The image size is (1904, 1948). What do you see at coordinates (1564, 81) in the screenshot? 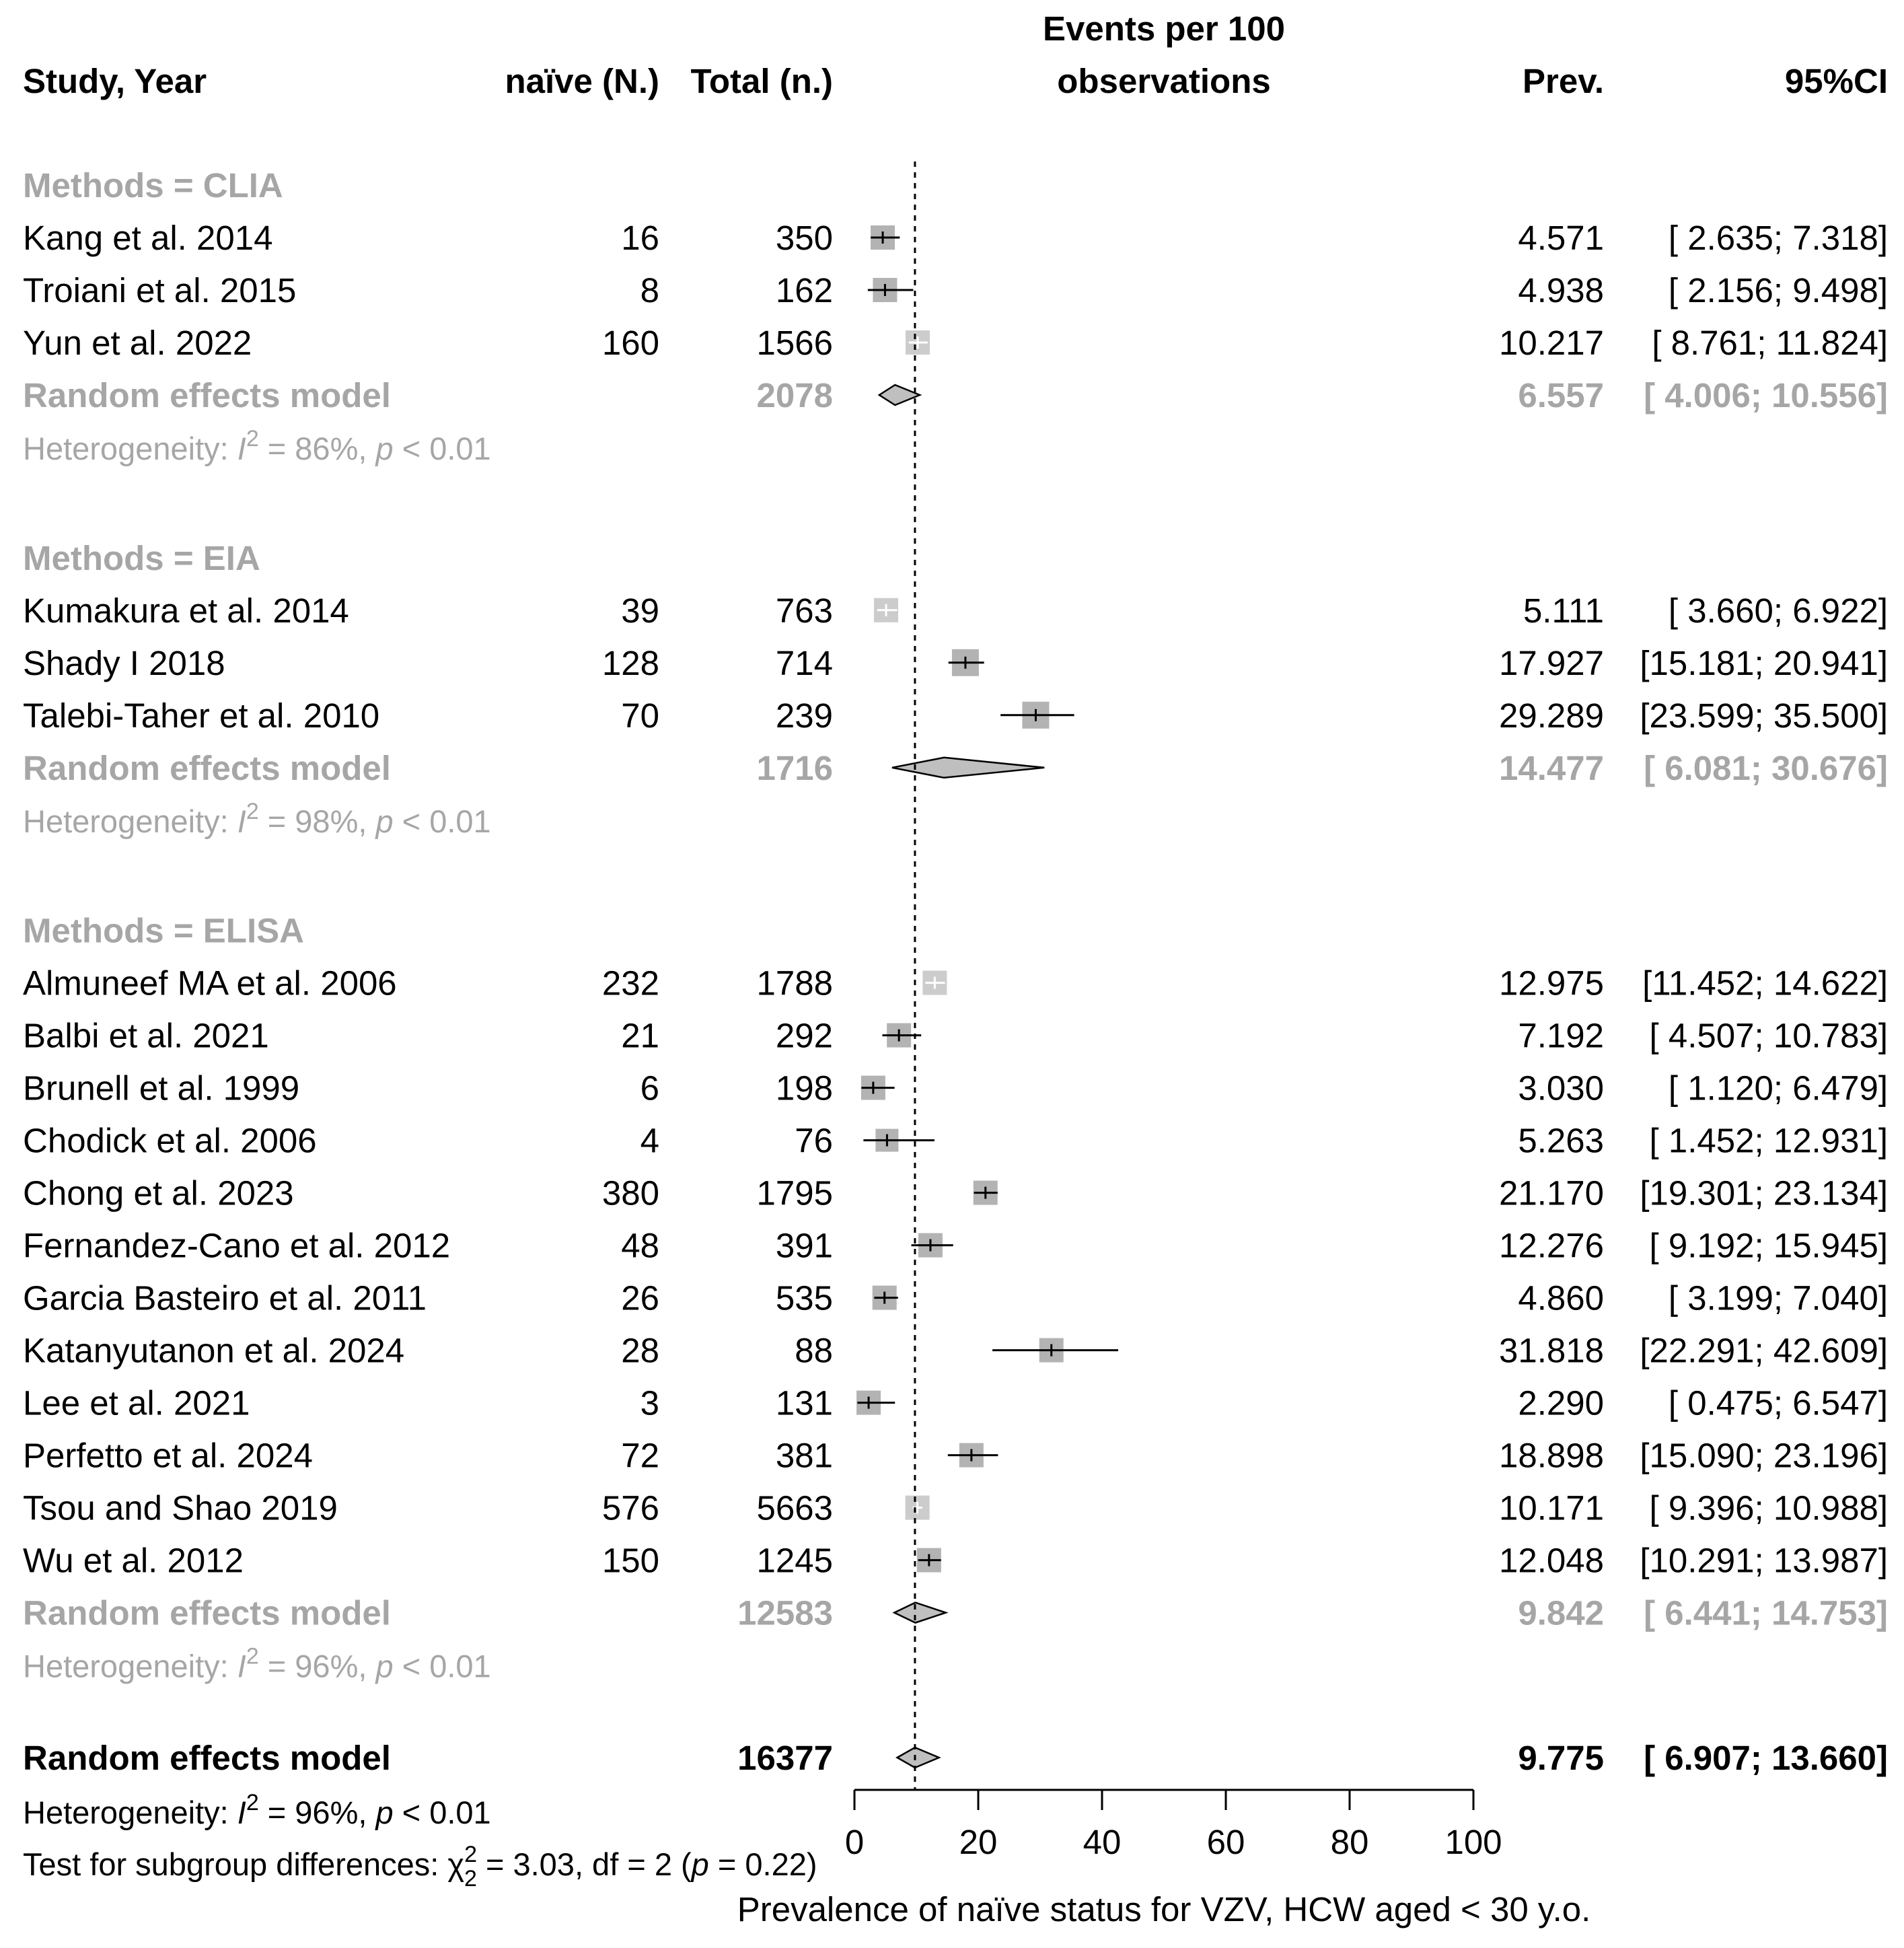
I see `header-prev: Prev.` at bounding box center [1564, 81].